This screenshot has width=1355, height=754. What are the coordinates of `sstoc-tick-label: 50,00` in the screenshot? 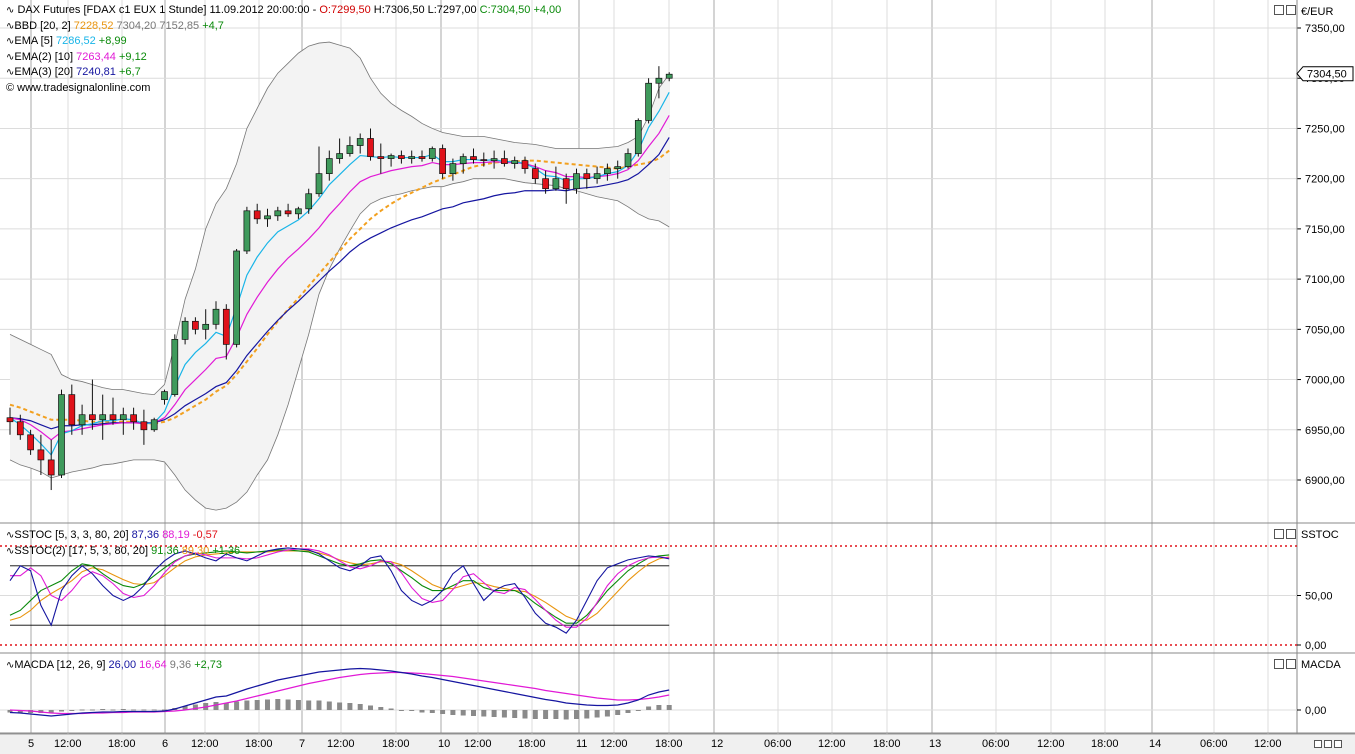 It's located at (1319, 597).